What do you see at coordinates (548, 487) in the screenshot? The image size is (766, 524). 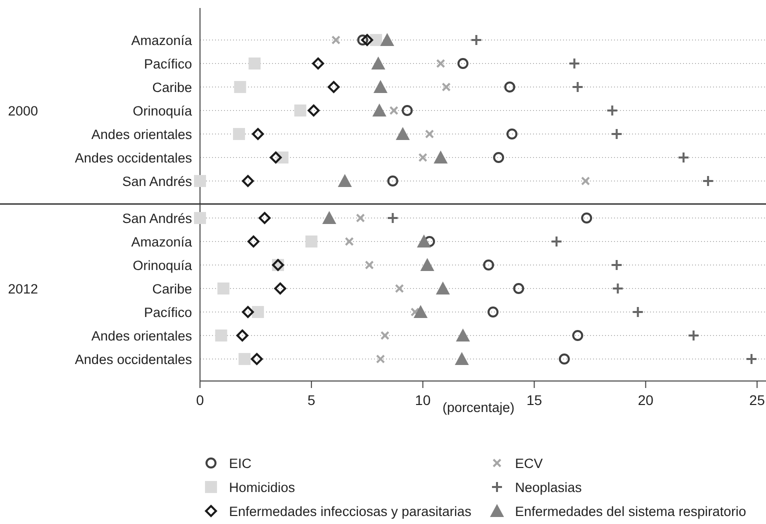 I see `legend-label: Neoplasias` at bounding box center [548, 487].